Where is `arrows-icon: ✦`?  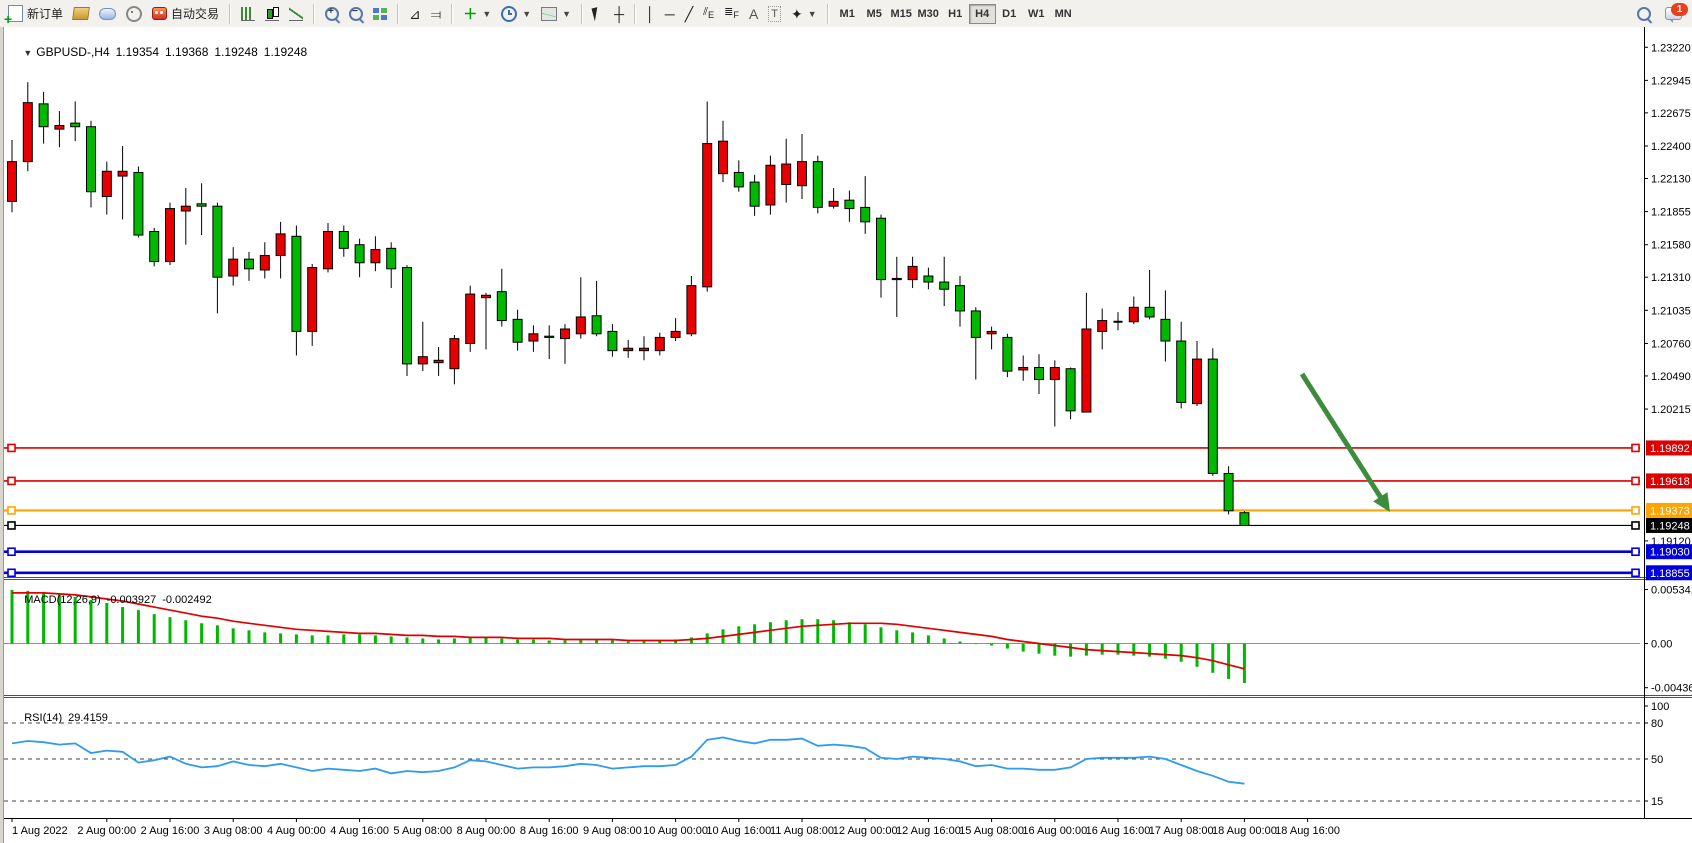
arrows-icon: ✦ is located at coordinates (797, 13).